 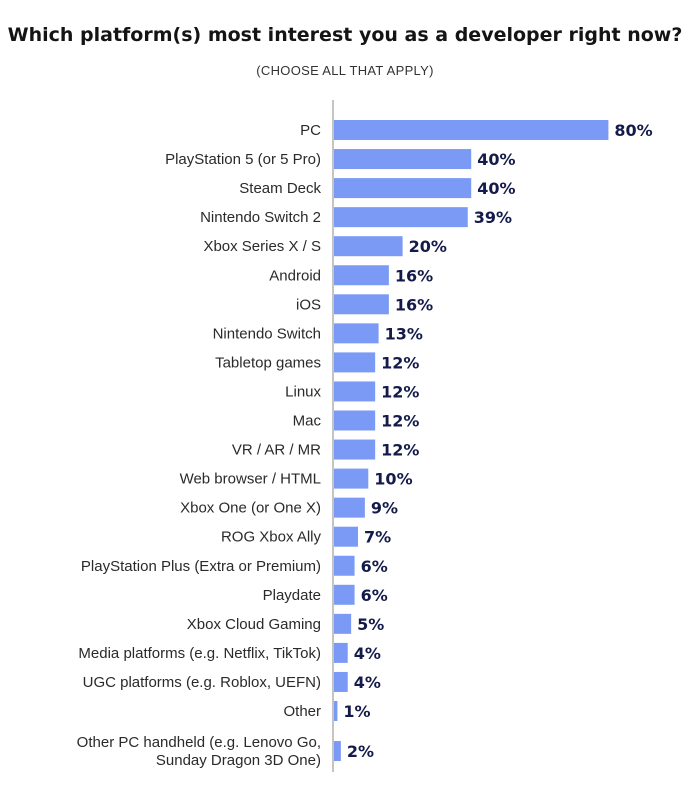 I want to click on category-label: Linux, so click(x=303, y=391).